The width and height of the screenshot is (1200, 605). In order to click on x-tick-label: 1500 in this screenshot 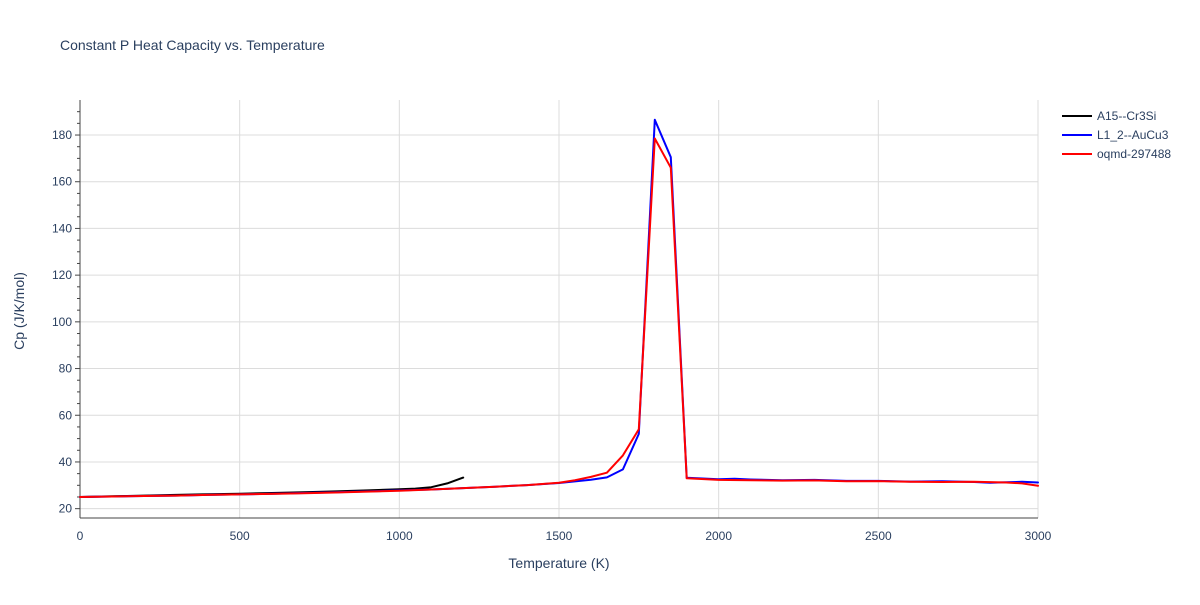, I will do `click(559, 536)`.